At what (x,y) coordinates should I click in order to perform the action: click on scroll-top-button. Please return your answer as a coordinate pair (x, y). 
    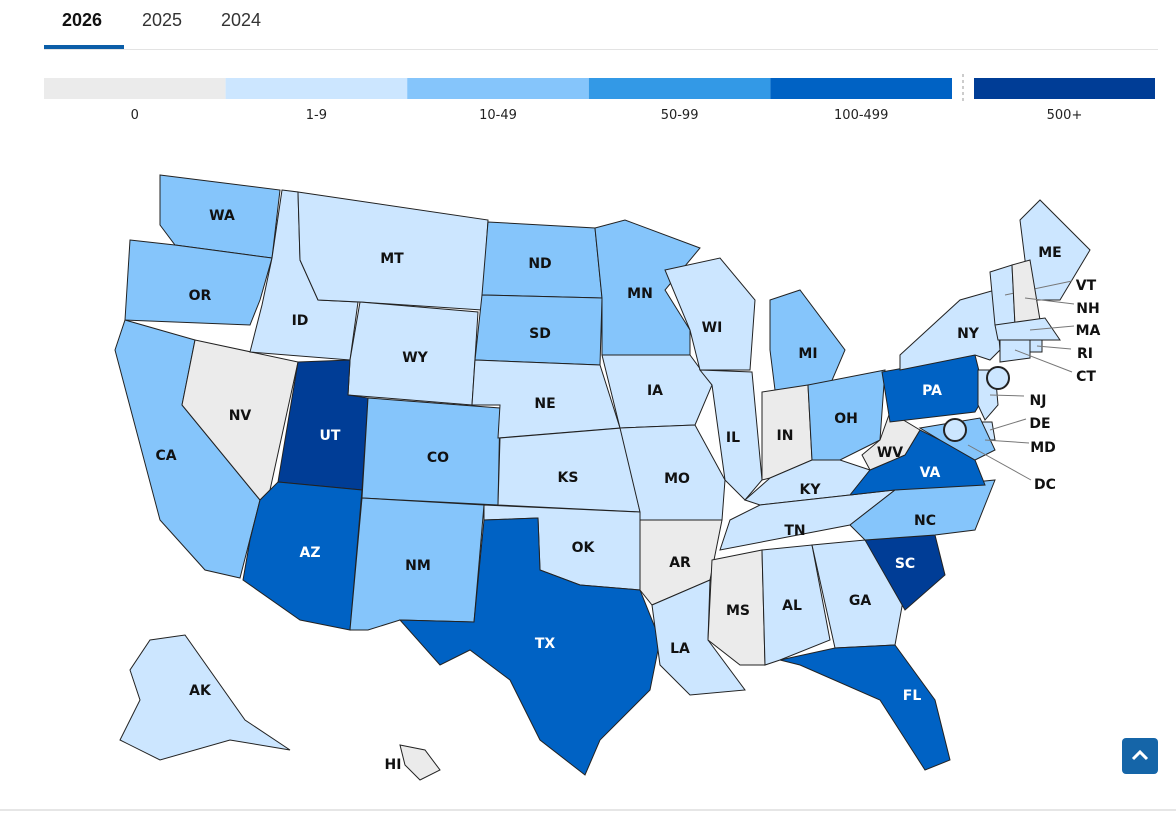
    Looking at the image, I should click on (1140, 756).